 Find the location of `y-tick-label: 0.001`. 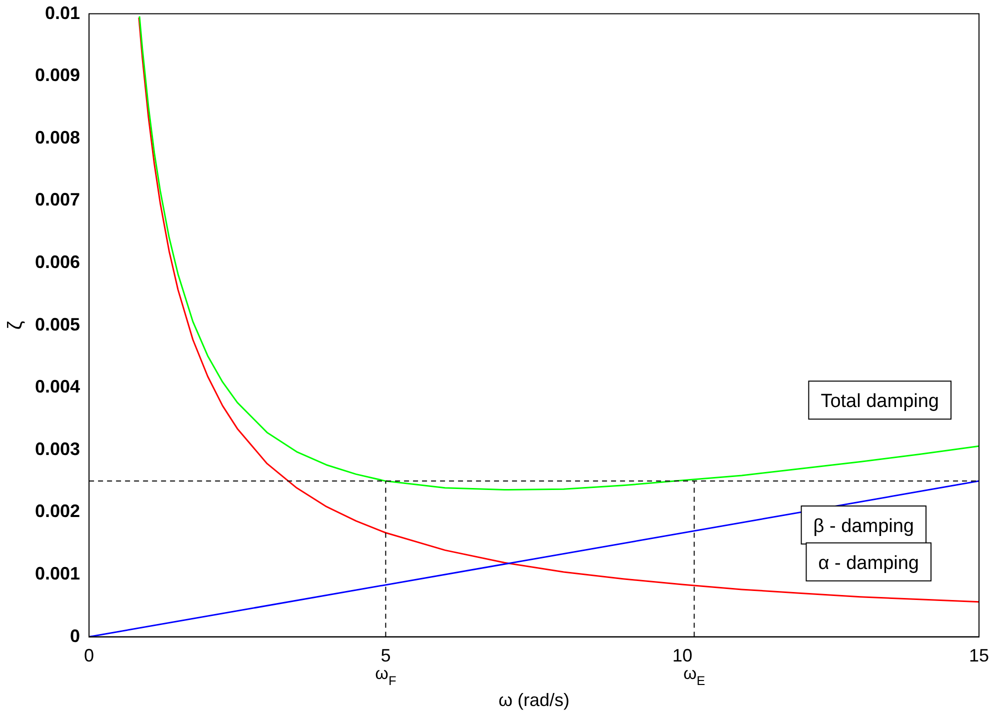

y-tick-label: 0.001 is located at coordinates (57, 573).